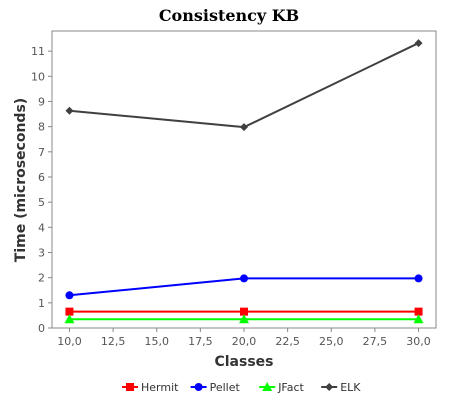  What do you see at coordinates (69, 341) in the screenshot?
I see `x-tick-label: 10,0` at bounding box center [69, 341].